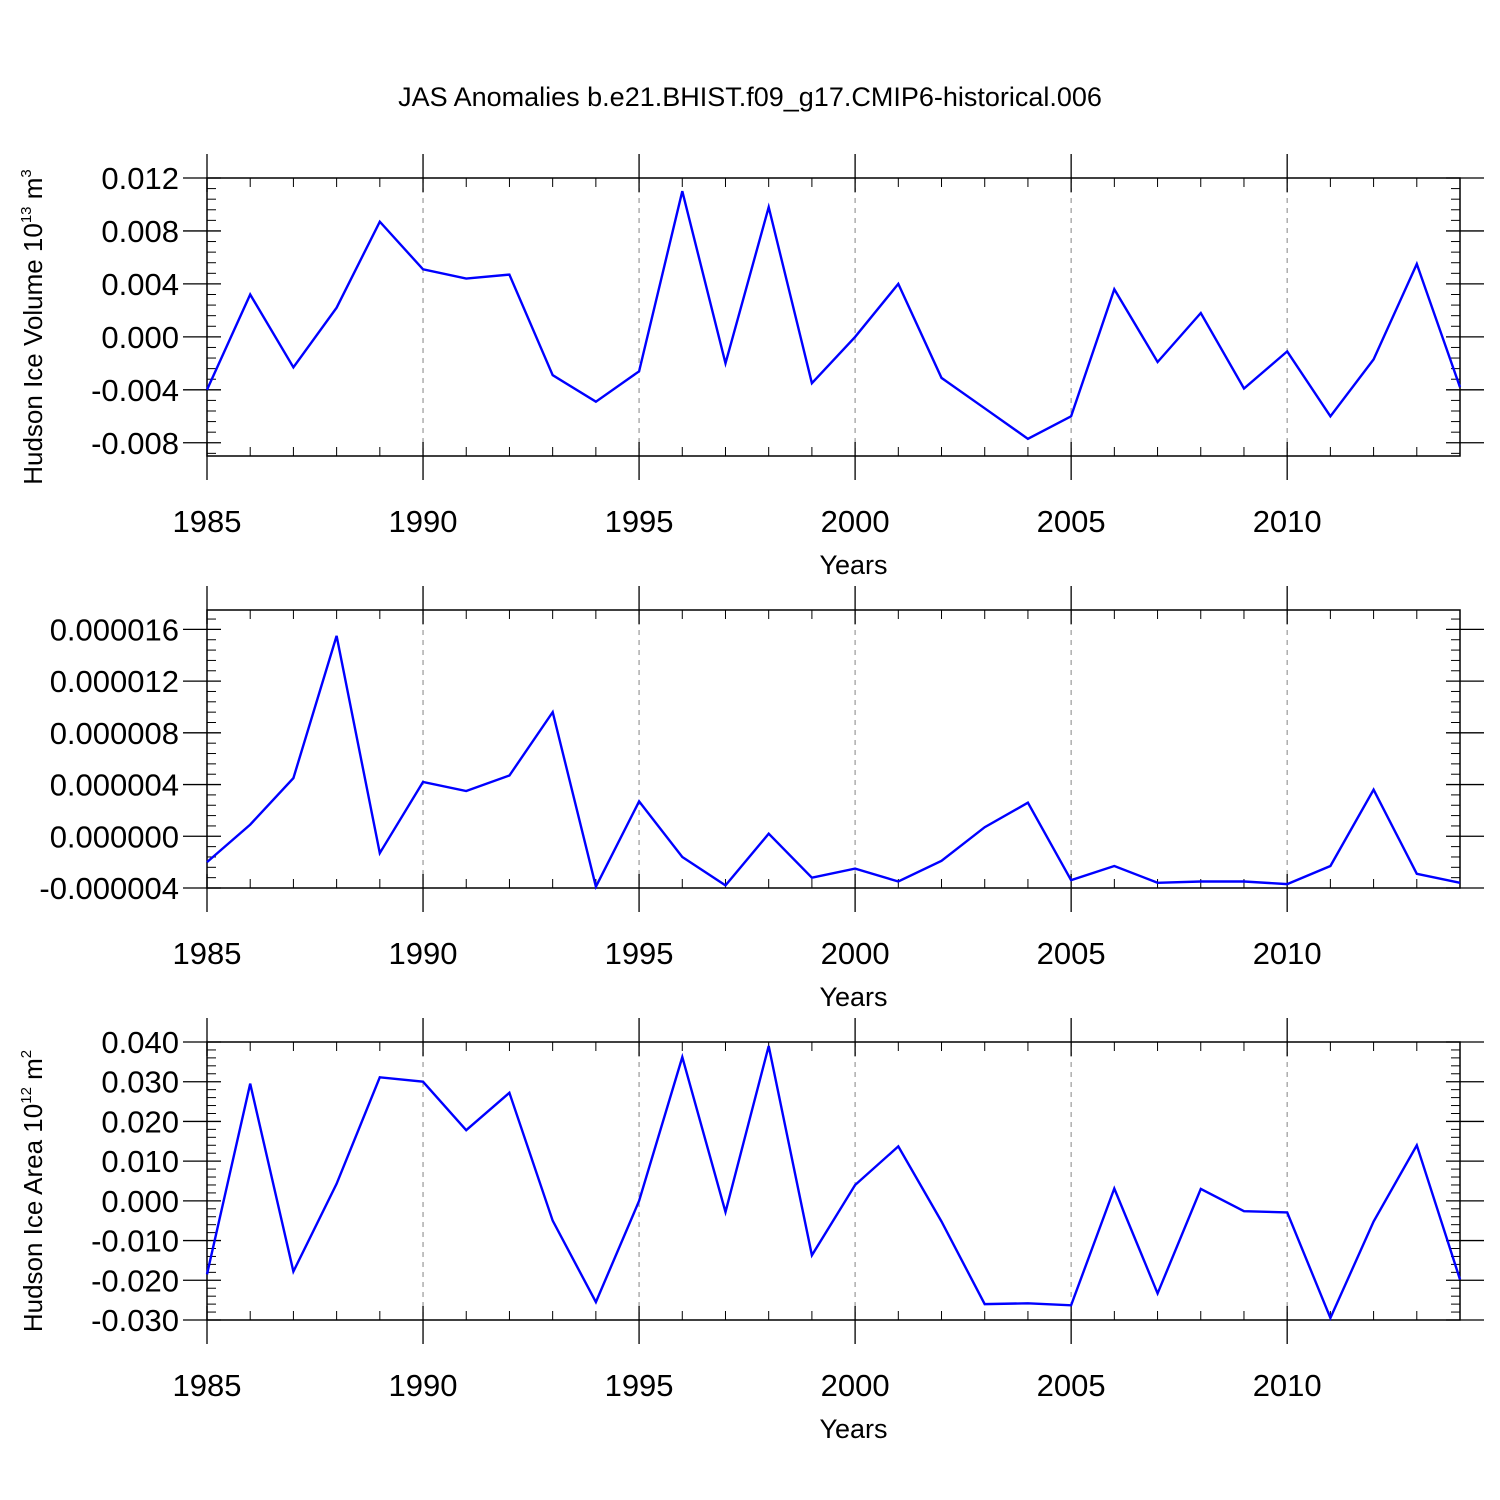 This screenshot has width=1500, height=1500. Describe the element at coordinates (140, 1042) in the screenshot. I see `y-tick-label: 0.040` at that location.